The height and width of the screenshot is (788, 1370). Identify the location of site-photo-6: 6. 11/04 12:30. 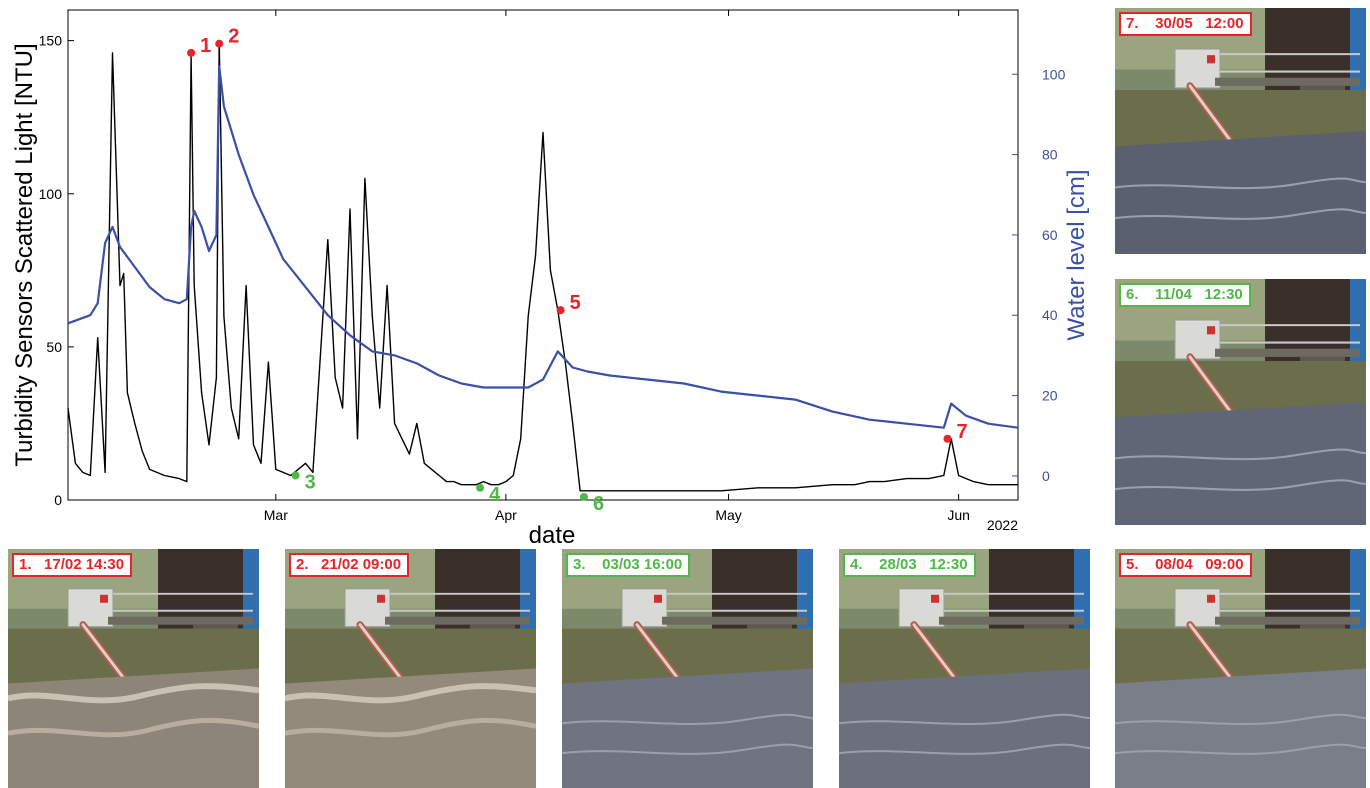
(1240, 402).